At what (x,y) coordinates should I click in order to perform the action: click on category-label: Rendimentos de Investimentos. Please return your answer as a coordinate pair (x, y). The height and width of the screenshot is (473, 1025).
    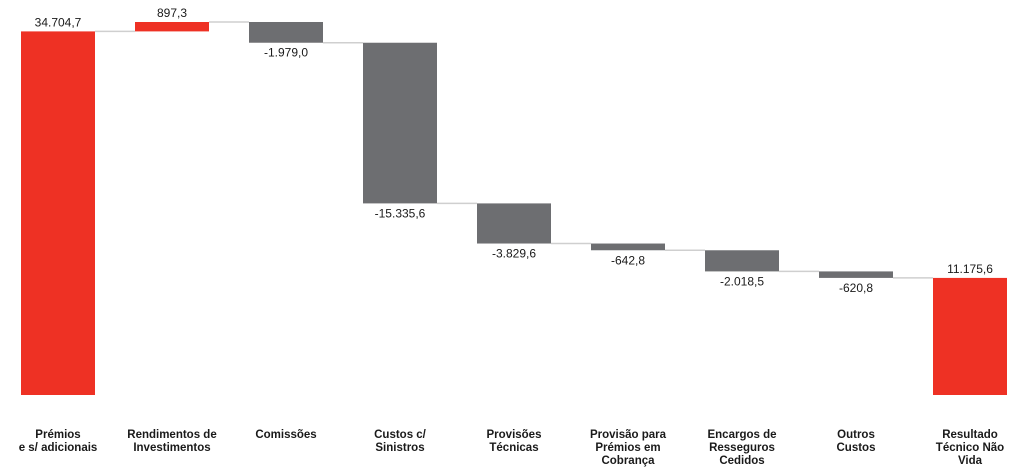
    Looking at the image, I should click on (171, 441).